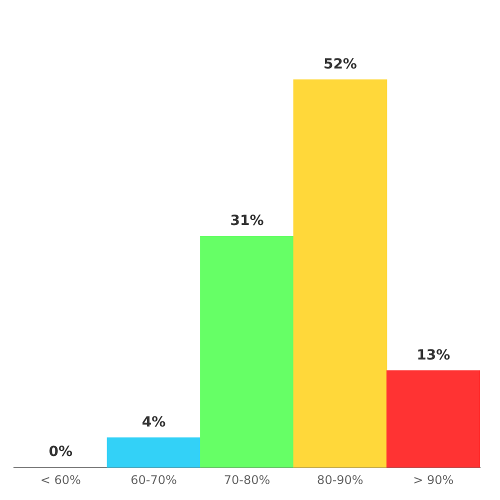 Image resolution: width=500 pixels, height=500 pixels. What do you see at coordinates (247, 220) in the screenshot?
I see `data-label: 31%` at bounding box center [247, 220].